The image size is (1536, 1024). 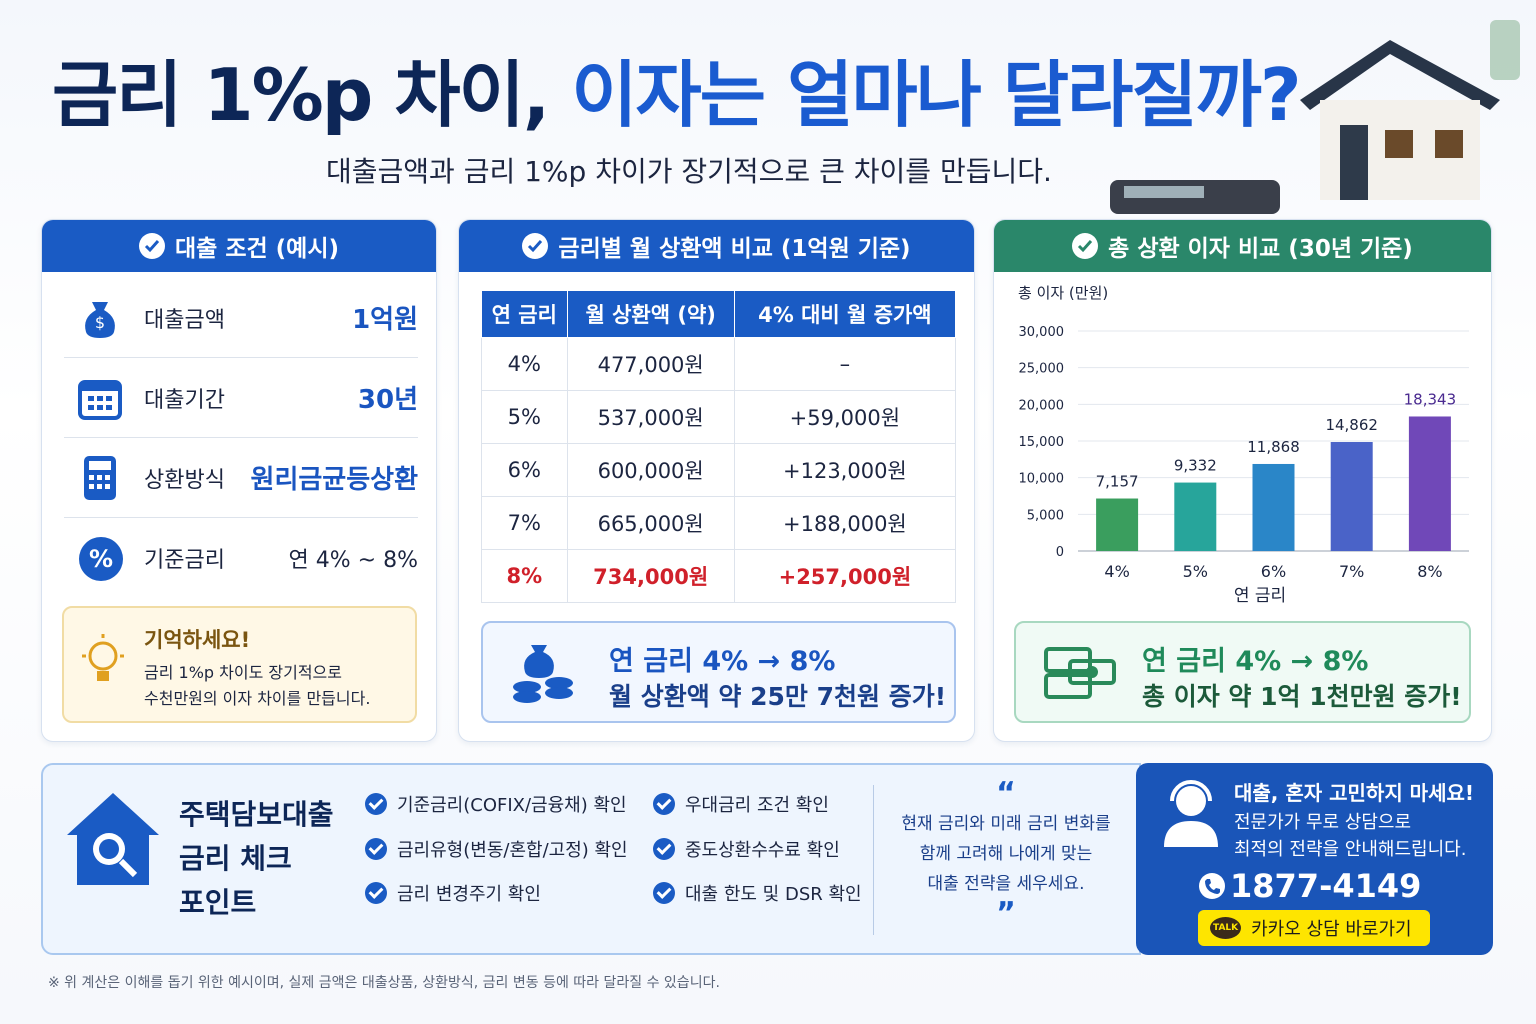 I want to click on title-main: 금리 1%p 차이,, so click(x=301, y=95).